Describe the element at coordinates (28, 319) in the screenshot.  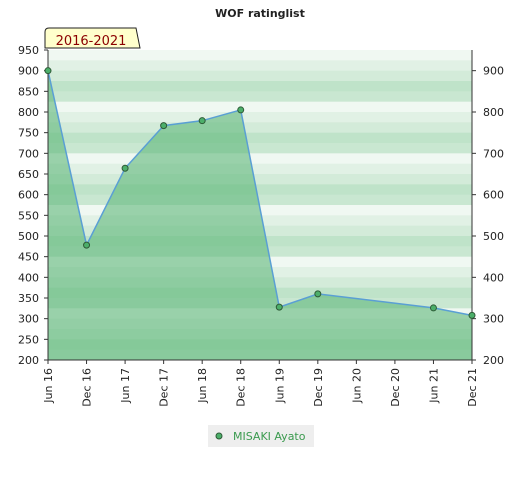
I see `y-tick-label-left: 300` at that location.